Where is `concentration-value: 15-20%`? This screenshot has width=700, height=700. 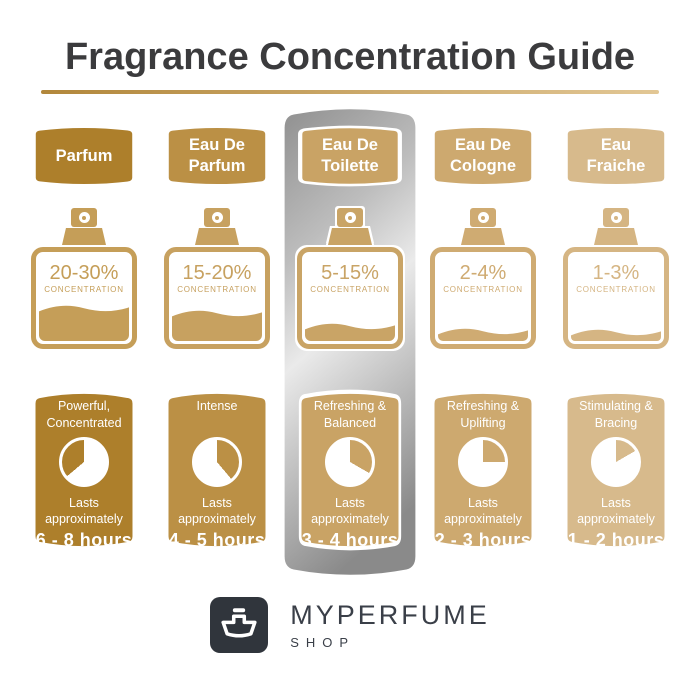
concentration-value: 15-20% is located at coordinates (217, 273).